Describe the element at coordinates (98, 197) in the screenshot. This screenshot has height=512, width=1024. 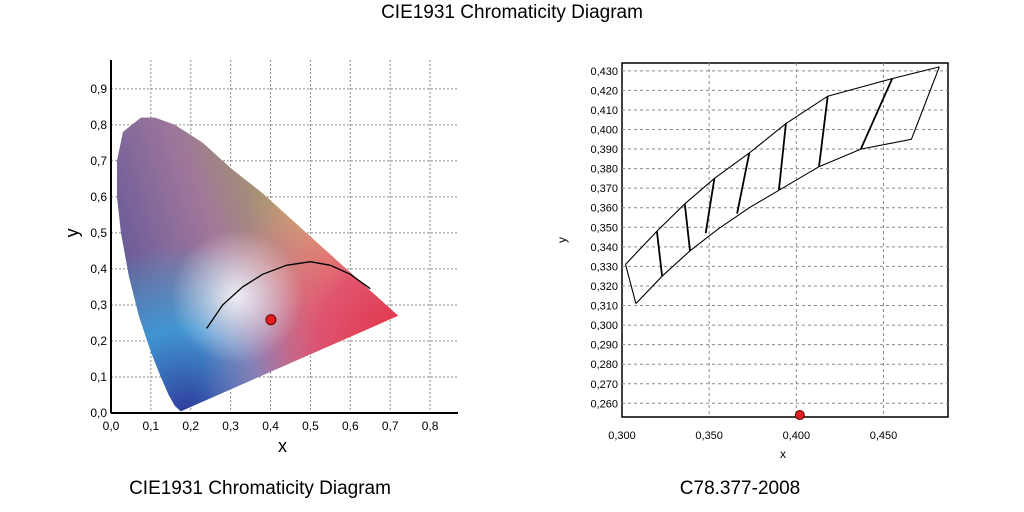
I see `y-tick-label: 0,6` at that location.